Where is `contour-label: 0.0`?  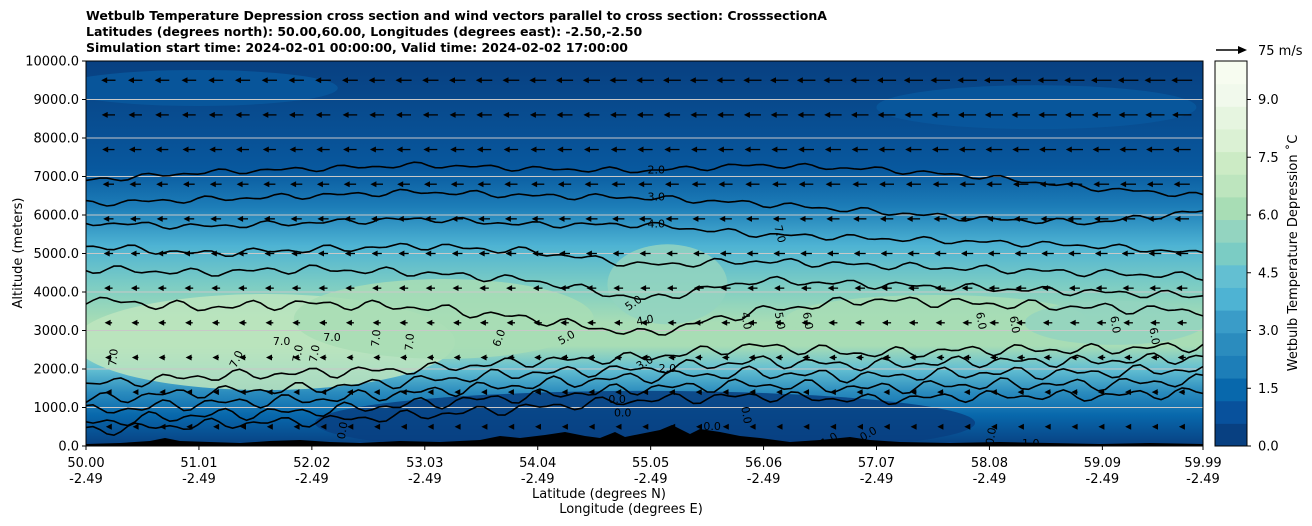 contour-label: 0.0 is located at coordinates (343, 430).